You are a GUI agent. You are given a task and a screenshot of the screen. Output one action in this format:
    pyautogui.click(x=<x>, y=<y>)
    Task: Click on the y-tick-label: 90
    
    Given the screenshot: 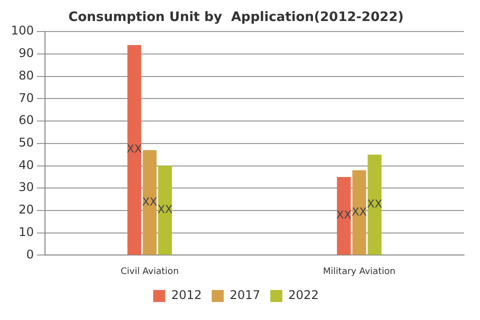 What is the action you would take?
    pyautogui.click(x=26, y=53)
    